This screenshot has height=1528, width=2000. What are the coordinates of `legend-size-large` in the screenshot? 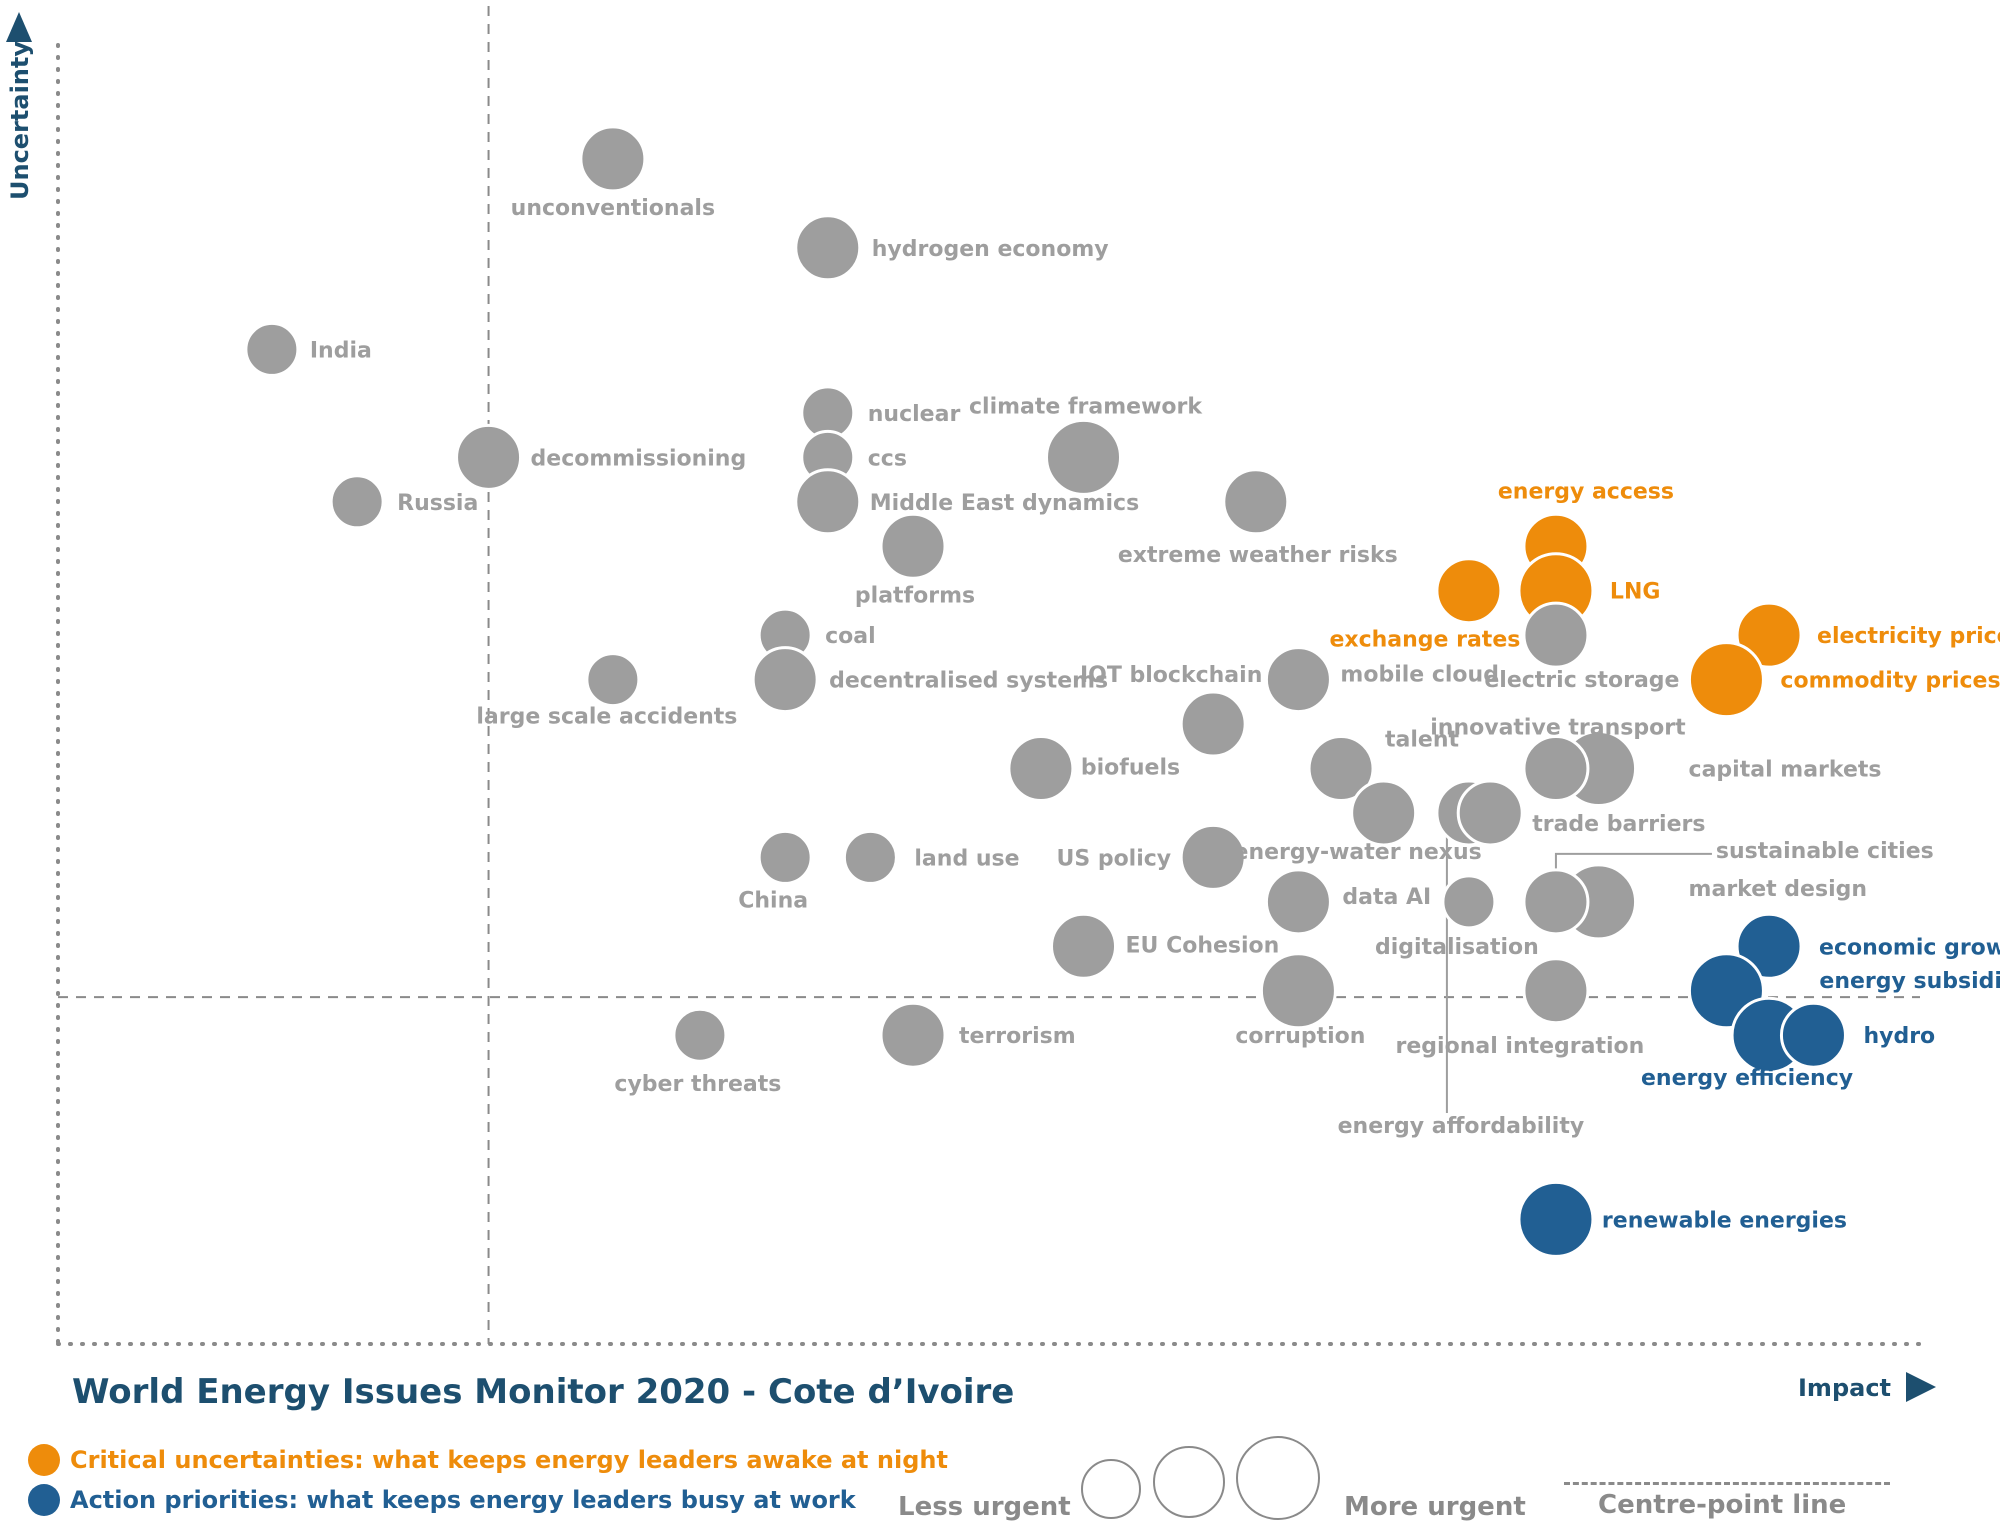 It's located at (1278, 1478).